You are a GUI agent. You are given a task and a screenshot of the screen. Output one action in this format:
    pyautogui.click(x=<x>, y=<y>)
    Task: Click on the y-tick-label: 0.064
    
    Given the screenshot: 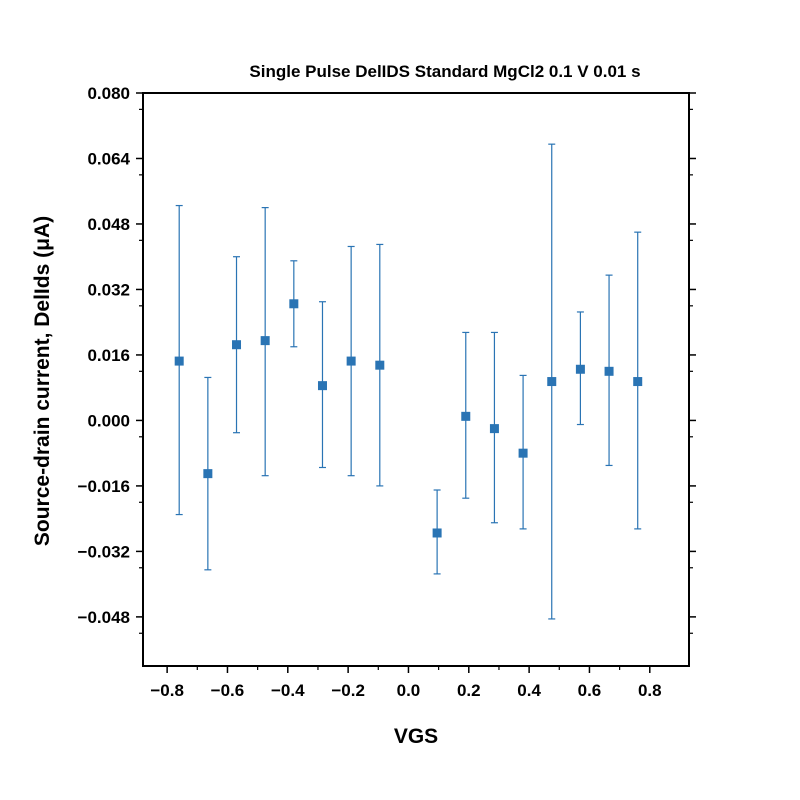 What is the action you would take?
    pyautogui.click(x=108, y=158)
    